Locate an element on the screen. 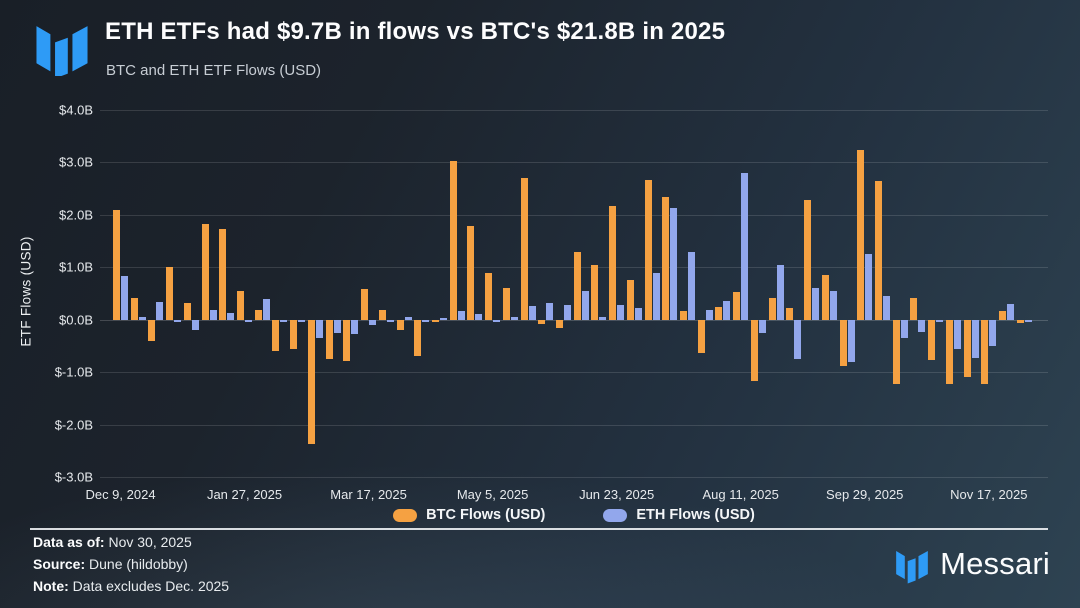 Image resolution: width=1080 pixels, height=608 pixels. btc-bar-dec-9-2024 is located at coordinates (116, 264).